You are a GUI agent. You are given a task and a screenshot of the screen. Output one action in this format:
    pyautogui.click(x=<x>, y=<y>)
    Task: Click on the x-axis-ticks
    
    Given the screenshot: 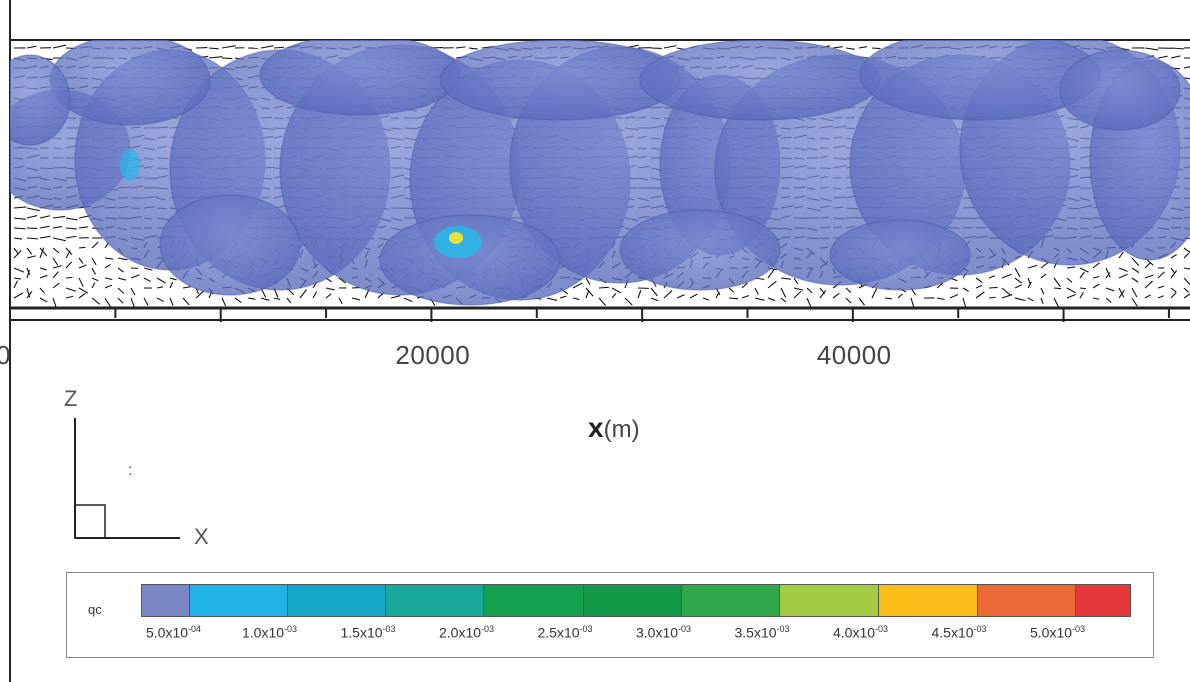 What is the action you would take?
    pyautogui.click(x=589, y=315)
    